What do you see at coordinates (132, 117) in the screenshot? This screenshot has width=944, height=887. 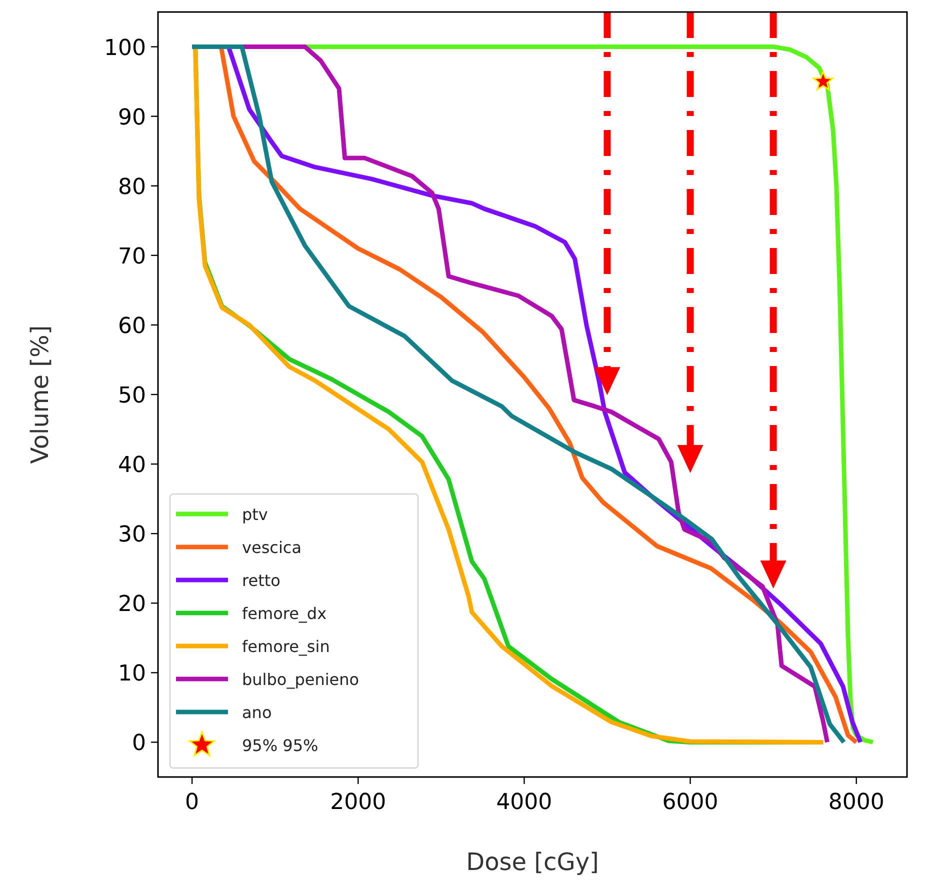 I see `y-tick-label: 90` at bounding box center [132, 117].